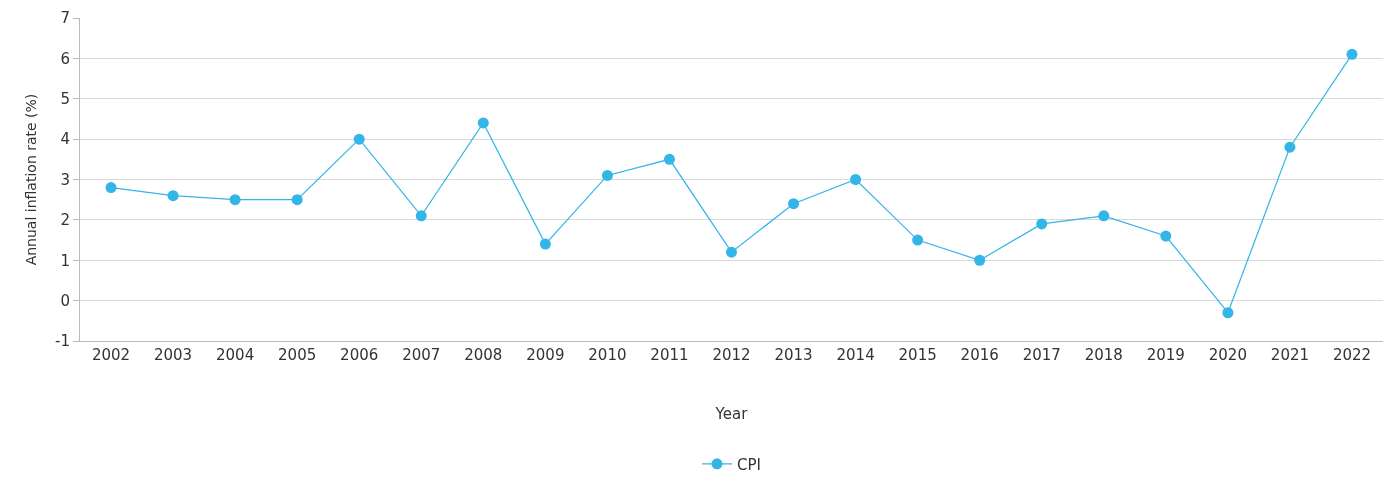 The height and width of the screenshot is (488, 1391). What do you see at coordinates (1165, 355) in the screenshot?
I see `x-tick-label: 2019` at bounding box center [1165, 355].